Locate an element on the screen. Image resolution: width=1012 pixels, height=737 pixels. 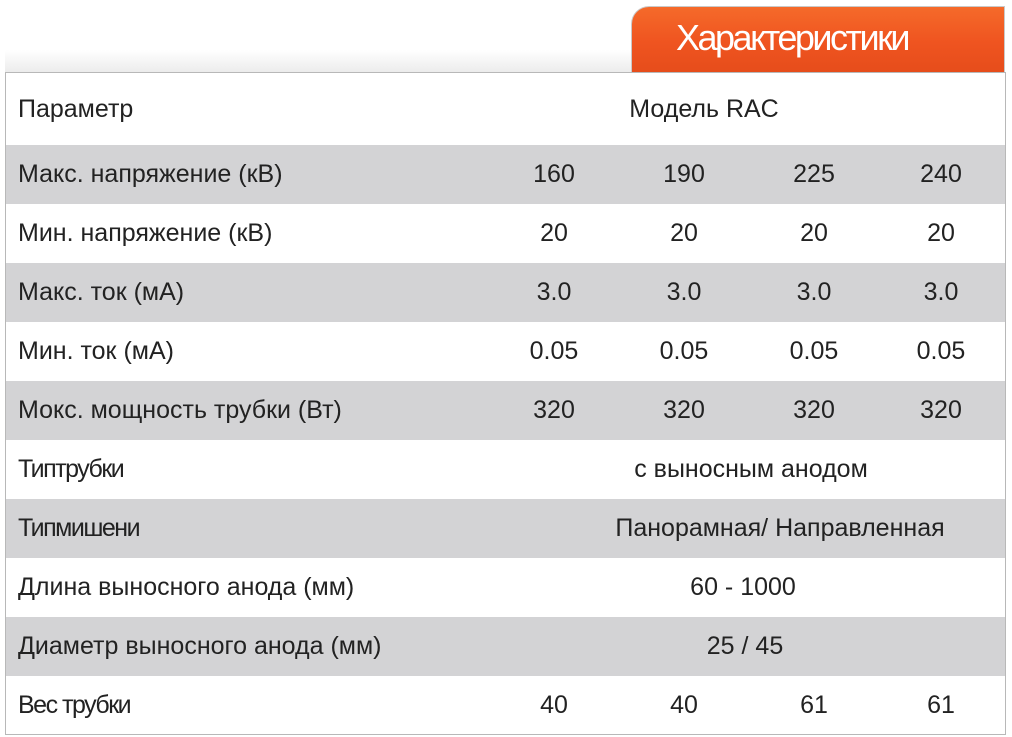
header-band is located at coordinates (318, 61).